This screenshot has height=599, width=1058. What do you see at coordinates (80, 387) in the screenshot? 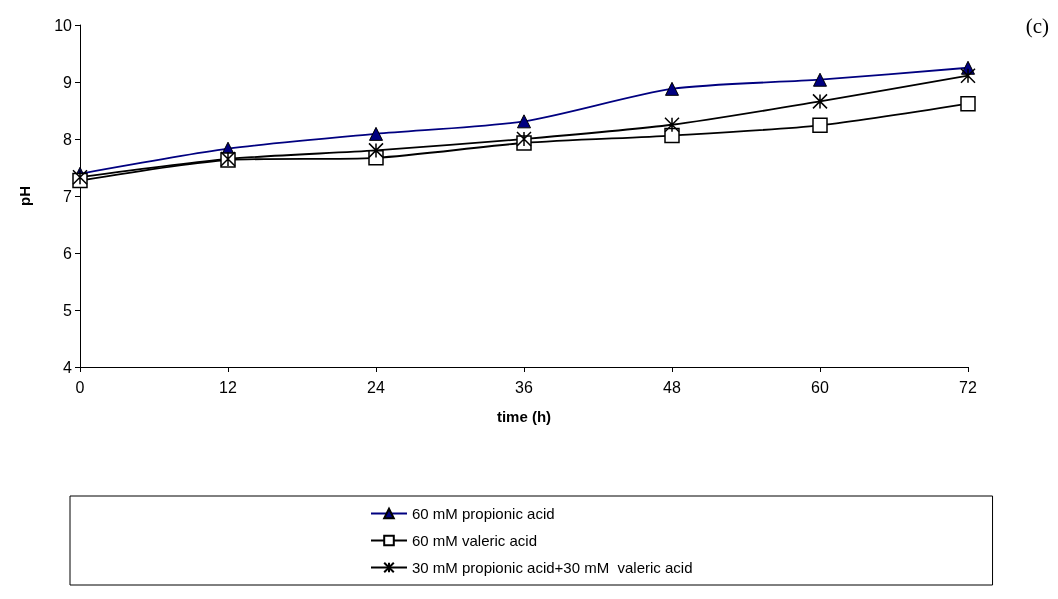
I see `x-tick-label: 0` at bounding box center [80, 387].